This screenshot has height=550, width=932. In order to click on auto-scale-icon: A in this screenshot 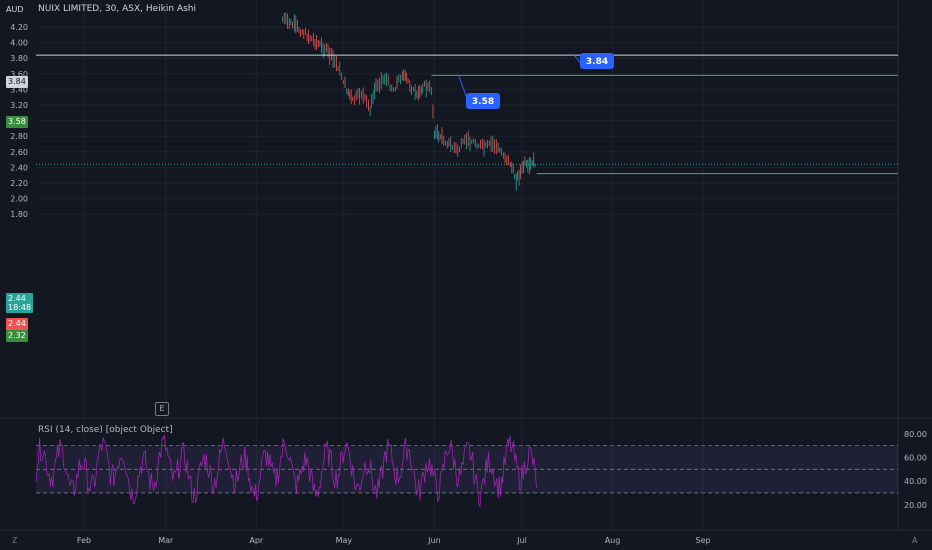, I will do `click(915, 540)`.